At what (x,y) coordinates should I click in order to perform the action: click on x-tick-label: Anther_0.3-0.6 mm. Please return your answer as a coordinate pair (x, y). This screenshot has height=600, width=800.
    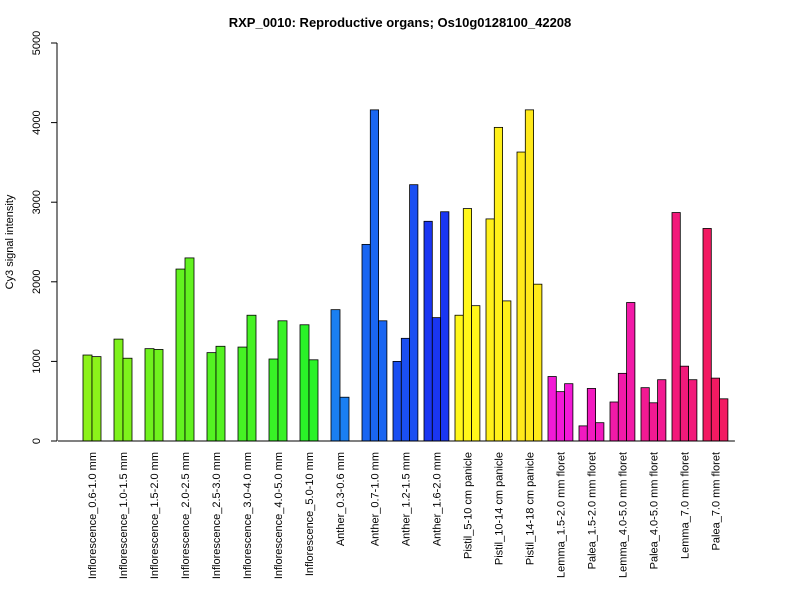
    Looking at the image, I should click on (341, 499).